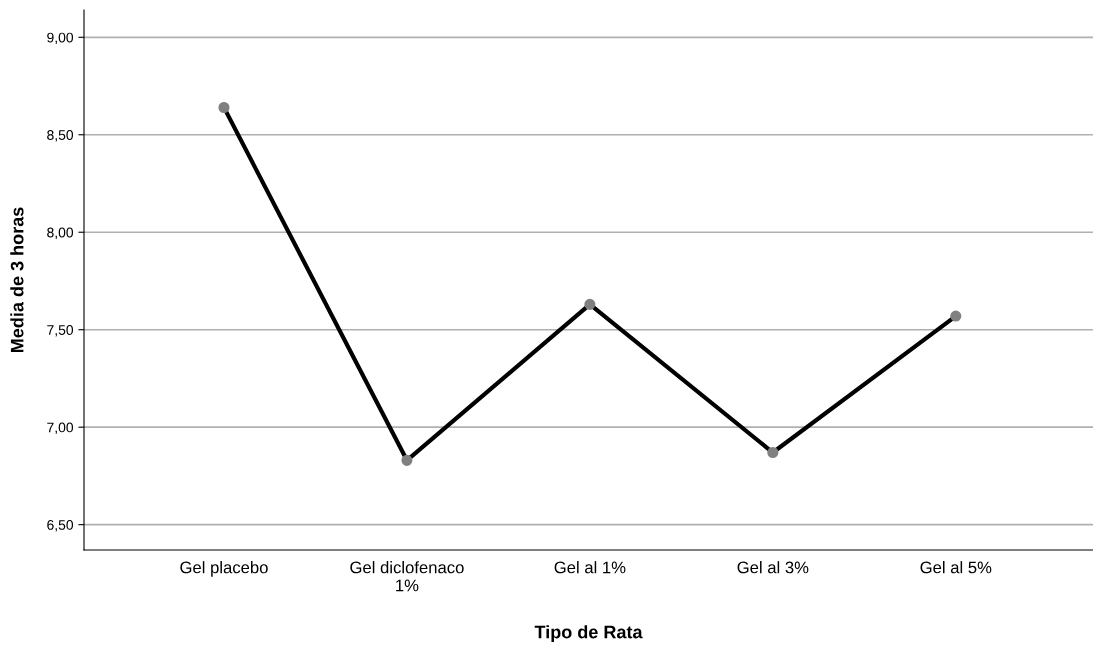  Describe the element at coordinates (590, 567) in the screenshot. I see `x-tick-label: Gel al 1%` at that location.